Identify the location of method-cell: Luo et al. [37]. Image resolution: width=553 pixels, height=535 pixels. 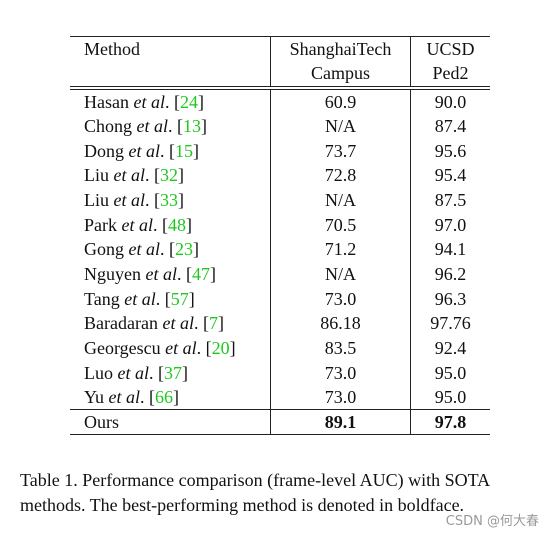
(170, 372).